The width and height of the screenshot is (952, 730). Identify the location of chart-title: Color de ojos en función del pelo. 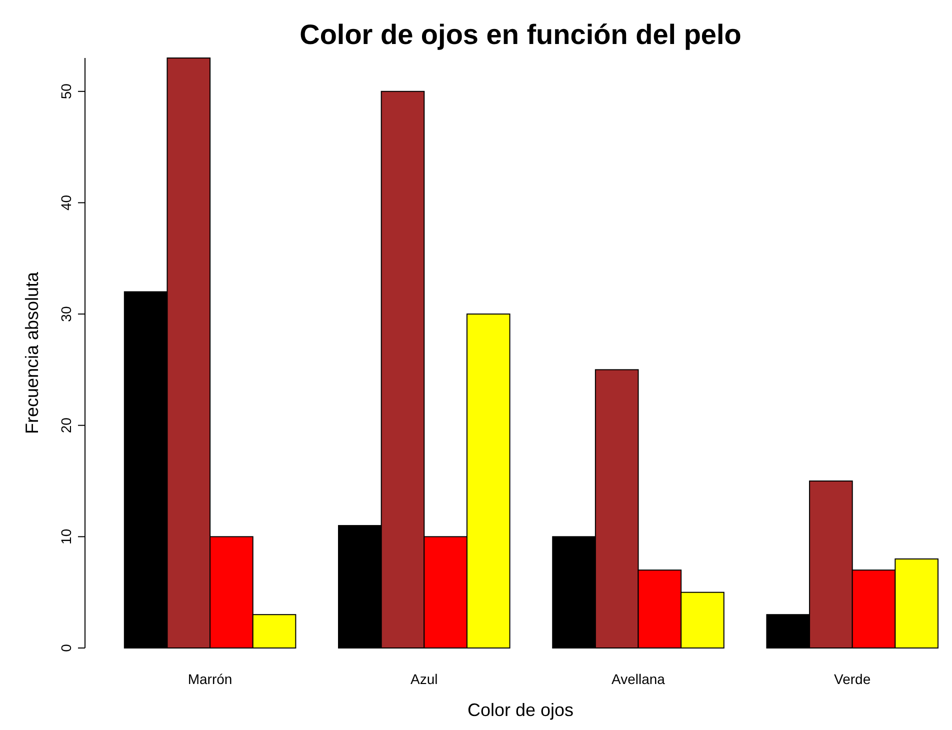
(521, 34).